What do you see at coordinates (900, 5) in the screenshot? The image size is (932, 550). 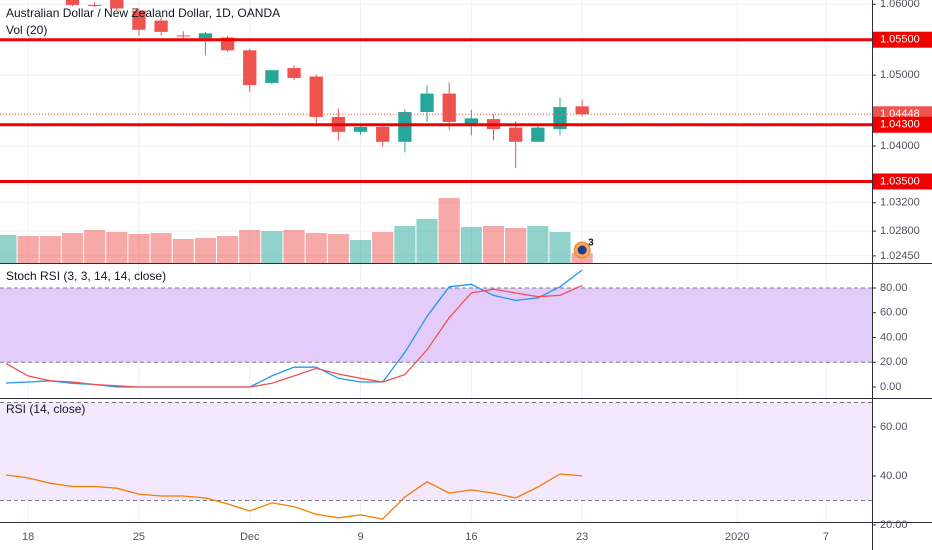 I see `y-tick-label: 1.06000` at bounding box center [900, 5].